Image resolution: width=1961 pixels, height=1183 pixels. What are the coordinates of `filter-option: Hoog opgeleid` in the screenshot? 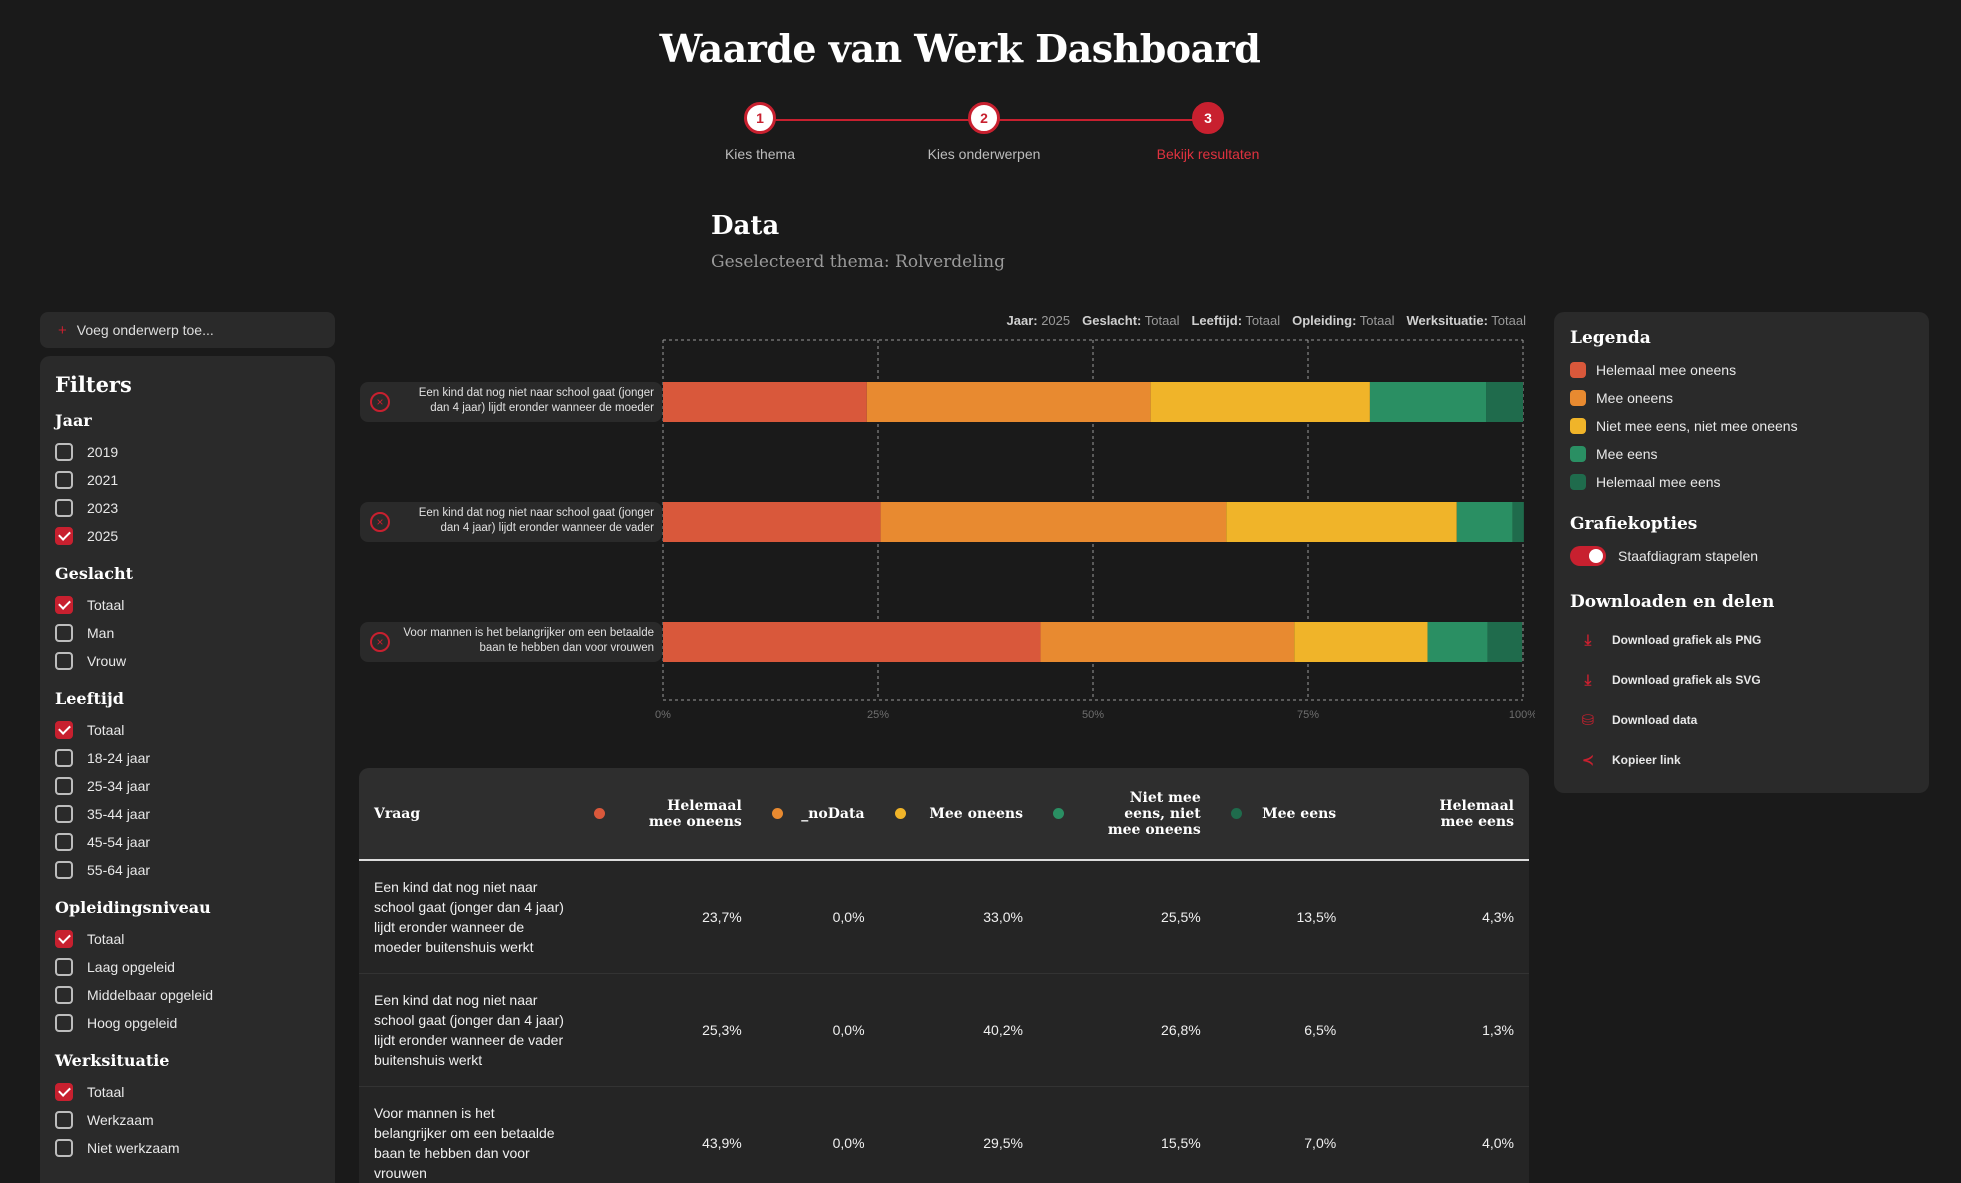 It's located at (187, 1023).